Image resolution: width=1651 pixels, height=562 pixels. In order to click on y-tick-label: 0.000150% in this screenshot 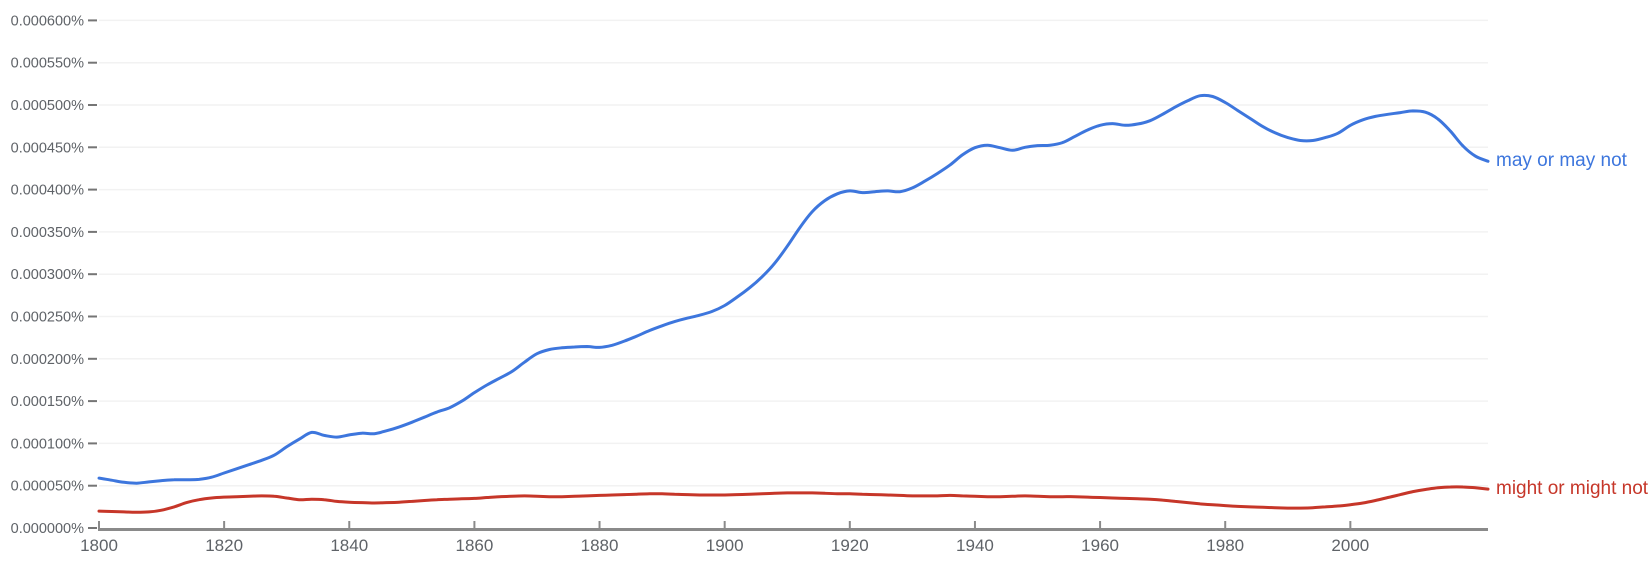, I will do `click(47, 402)`.